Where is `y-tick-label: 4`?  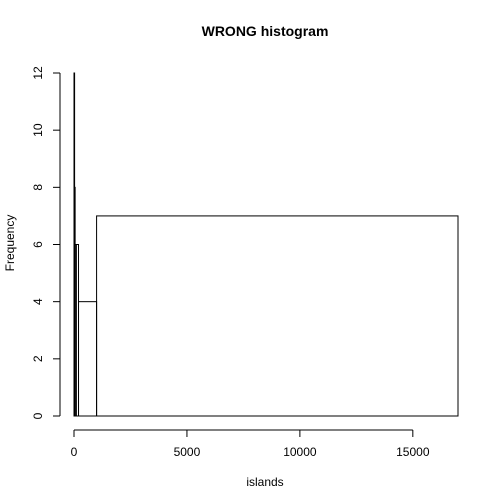 y-tick-label: 4 is located at coordinates (38, 301).